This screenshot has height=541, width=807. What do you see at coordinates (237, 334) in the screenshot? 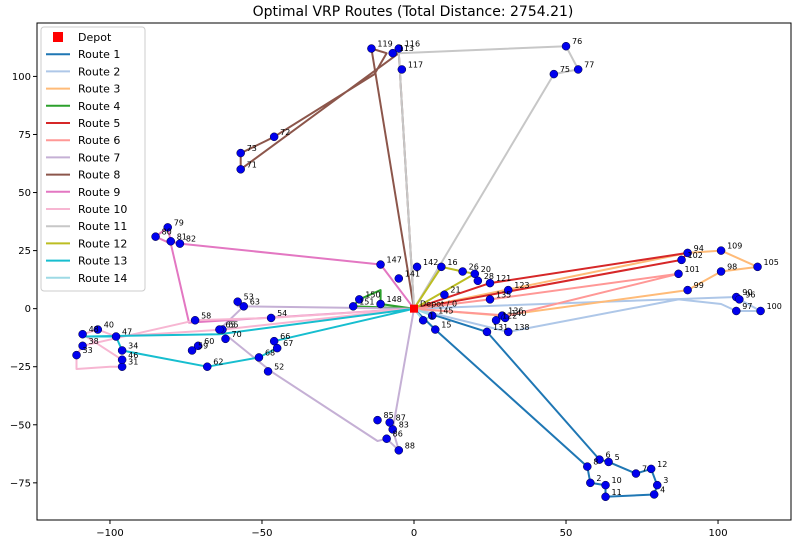
I see `node-label-70: 70` at bounding box center [237, 334].